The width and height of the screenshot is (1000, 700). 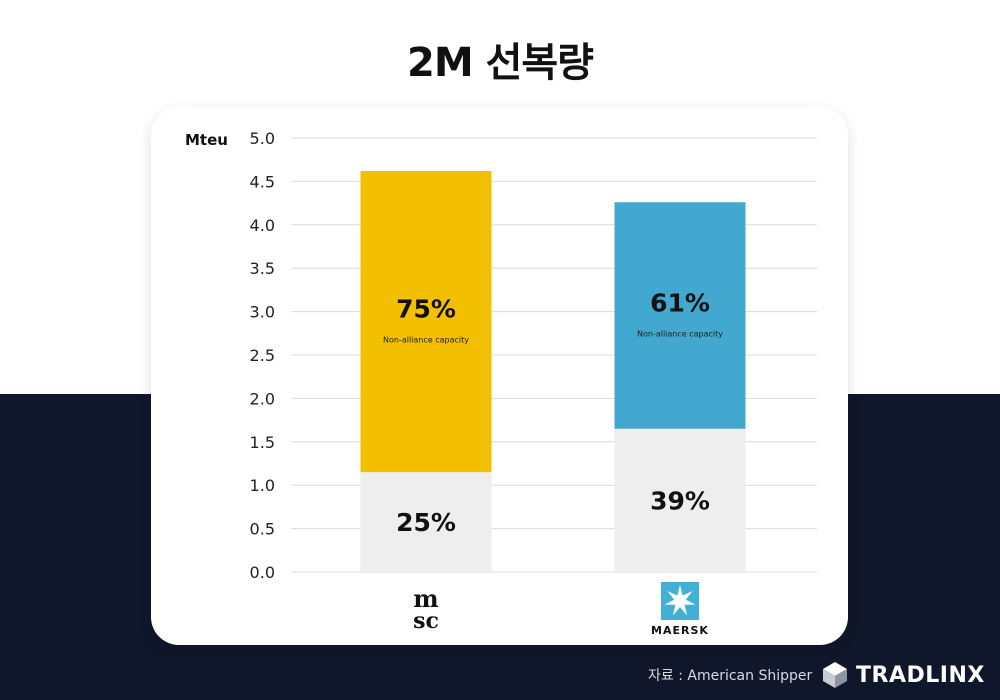 What do you see at coordinates (262, 529) in the screenshot?
I see `y-tick-label: 0.5` at bounding box center [262, 529].